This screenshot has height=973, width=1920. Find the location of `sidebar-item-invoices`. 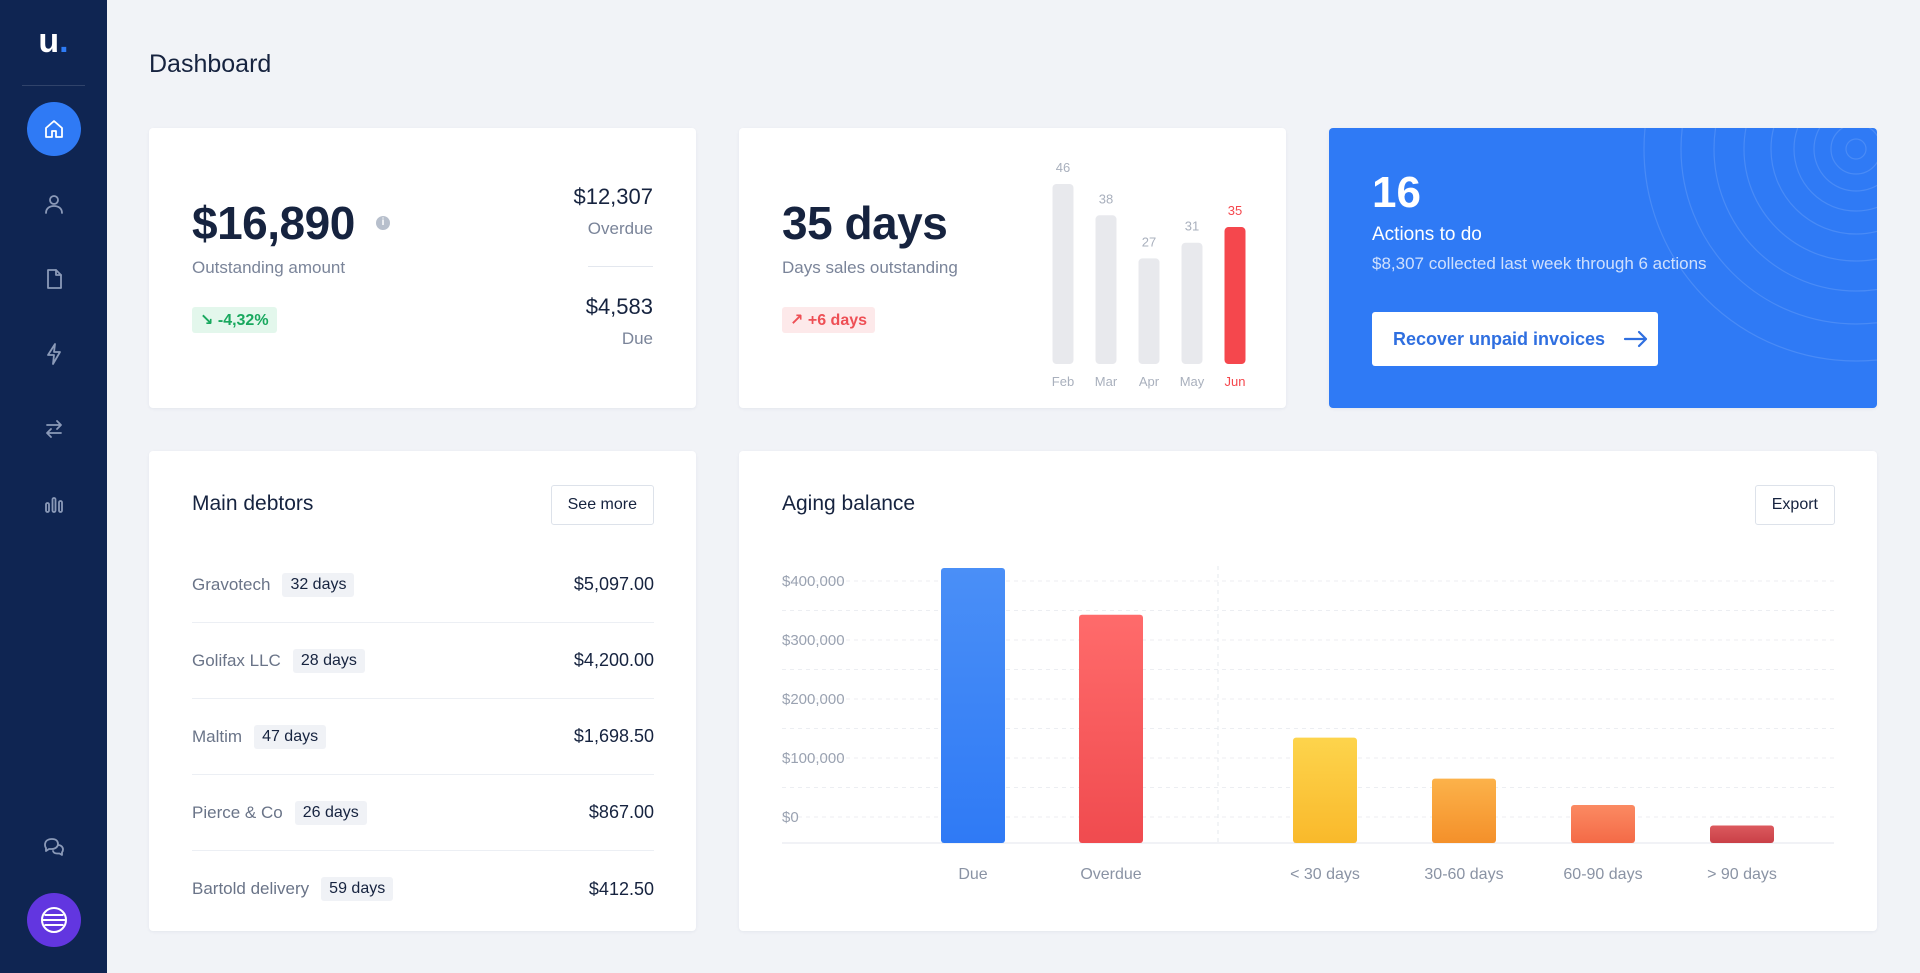

sidebar-item-invoices is located at coordinates (54, 279).